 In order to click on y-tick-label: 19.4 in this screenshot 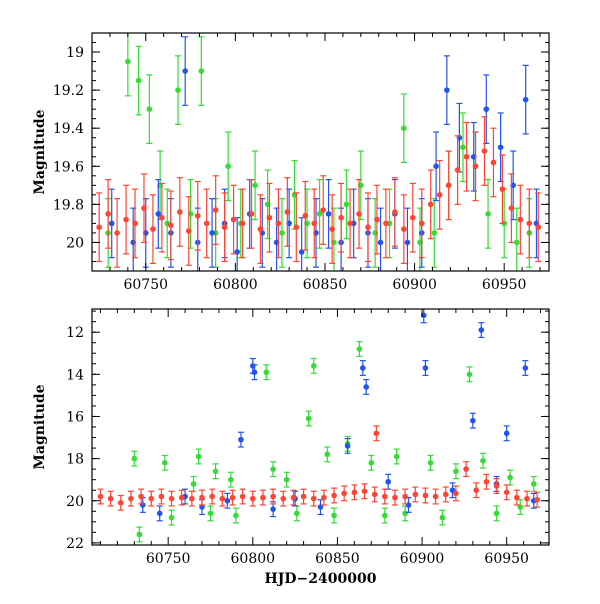, I will do `click(68, 129)`.